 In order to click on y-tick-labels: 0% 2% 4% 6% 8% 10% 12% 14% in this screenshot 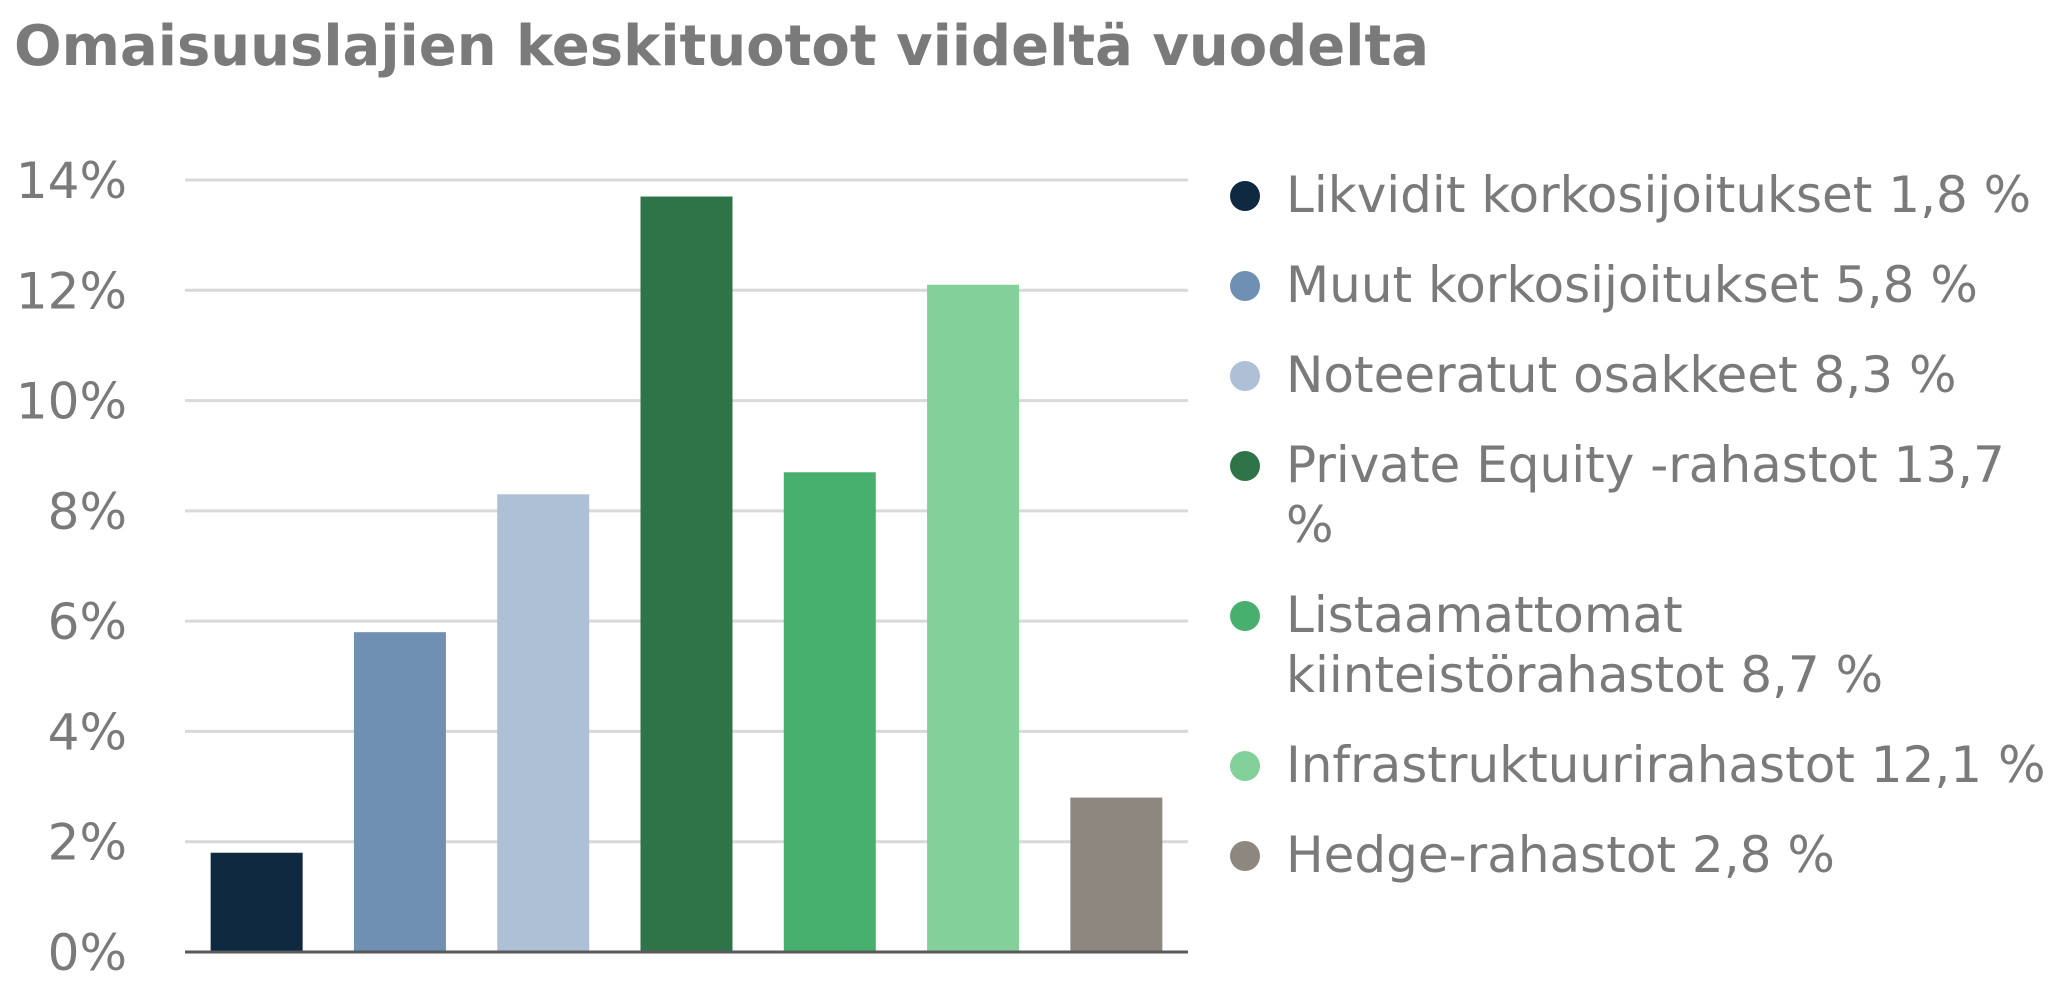, I will do `click(71, 566)`.